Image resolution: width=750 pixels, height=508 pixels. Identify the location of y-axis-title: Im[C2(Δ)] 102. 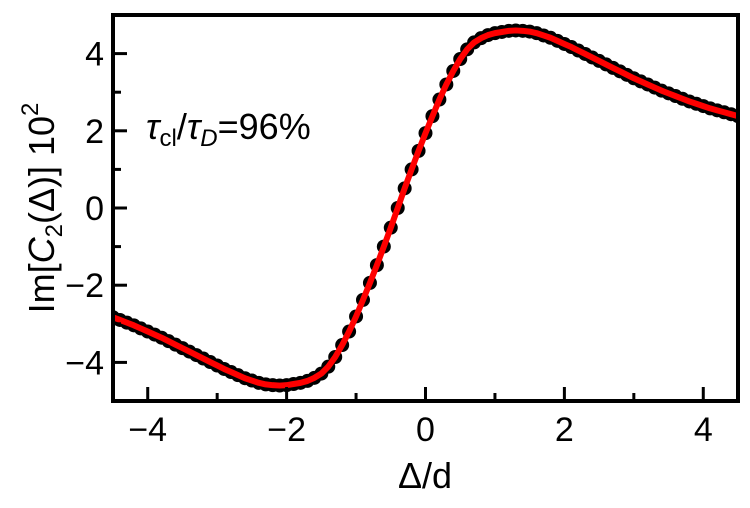
(42, 208).